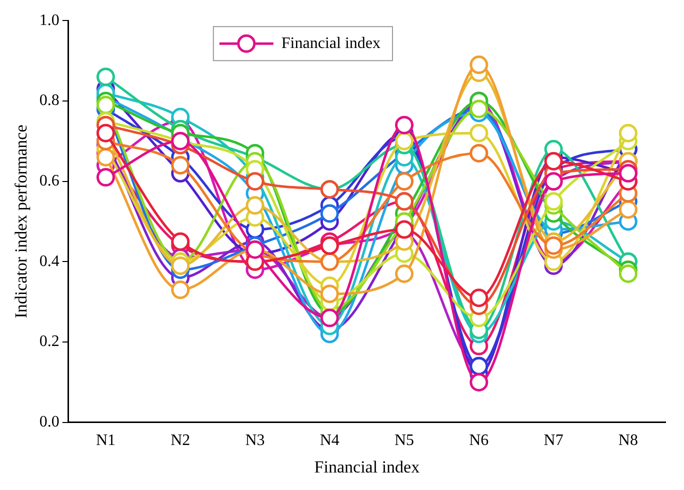  What do you see at coordinates (330, 441) in the screenshot?
I see `x-tick-label: N4` at bounding box center [330, 441].